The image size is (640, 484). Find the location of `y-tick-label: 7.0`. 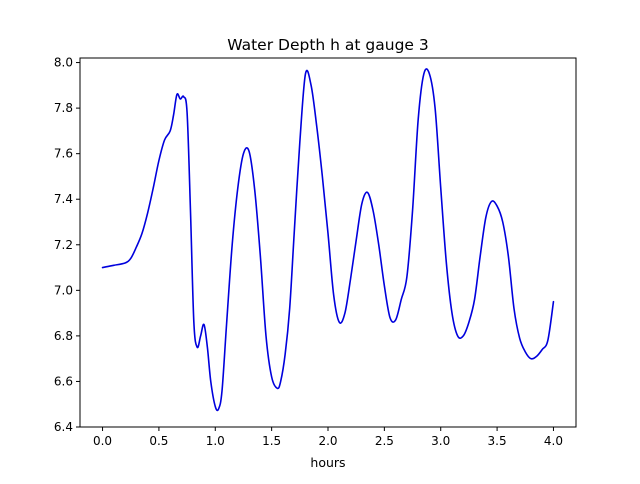

y-tick-label: 7.0 is located at coordinates (63, 290).